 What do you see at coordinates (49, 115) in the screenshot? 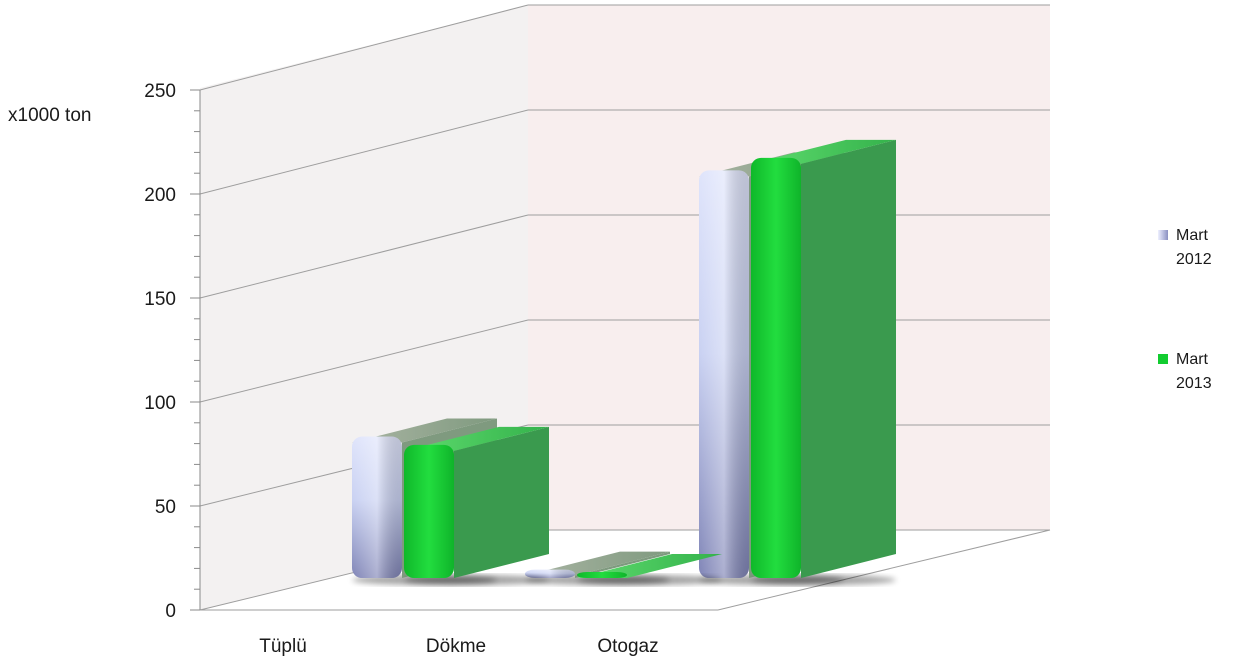
I see `y-axis-label: x1000 ton` at bounding box center [49, 115].